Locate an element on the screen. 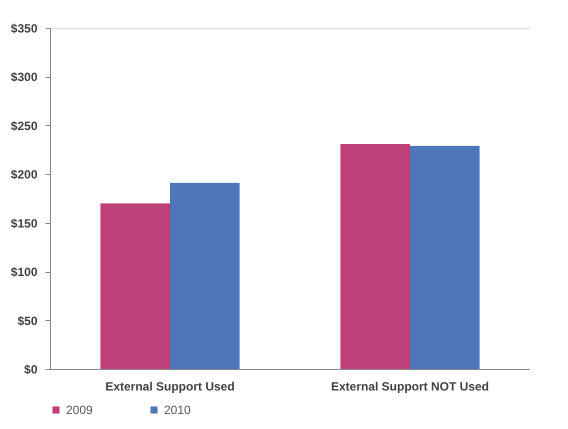 The height and width of the screenshot is (429, 568). y-tick-label: $0 is located at coordinates (31, 369).